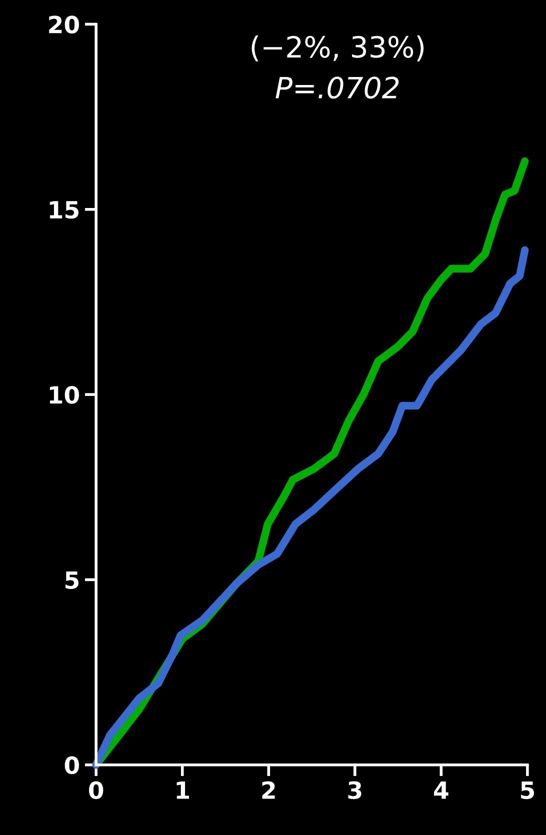 The width and height of the screenshot is (546, 835). What do you see at coordinates (71, 765) in the screenshot?
I see `y-tick-label: 0` at bounding box center [71, 765].